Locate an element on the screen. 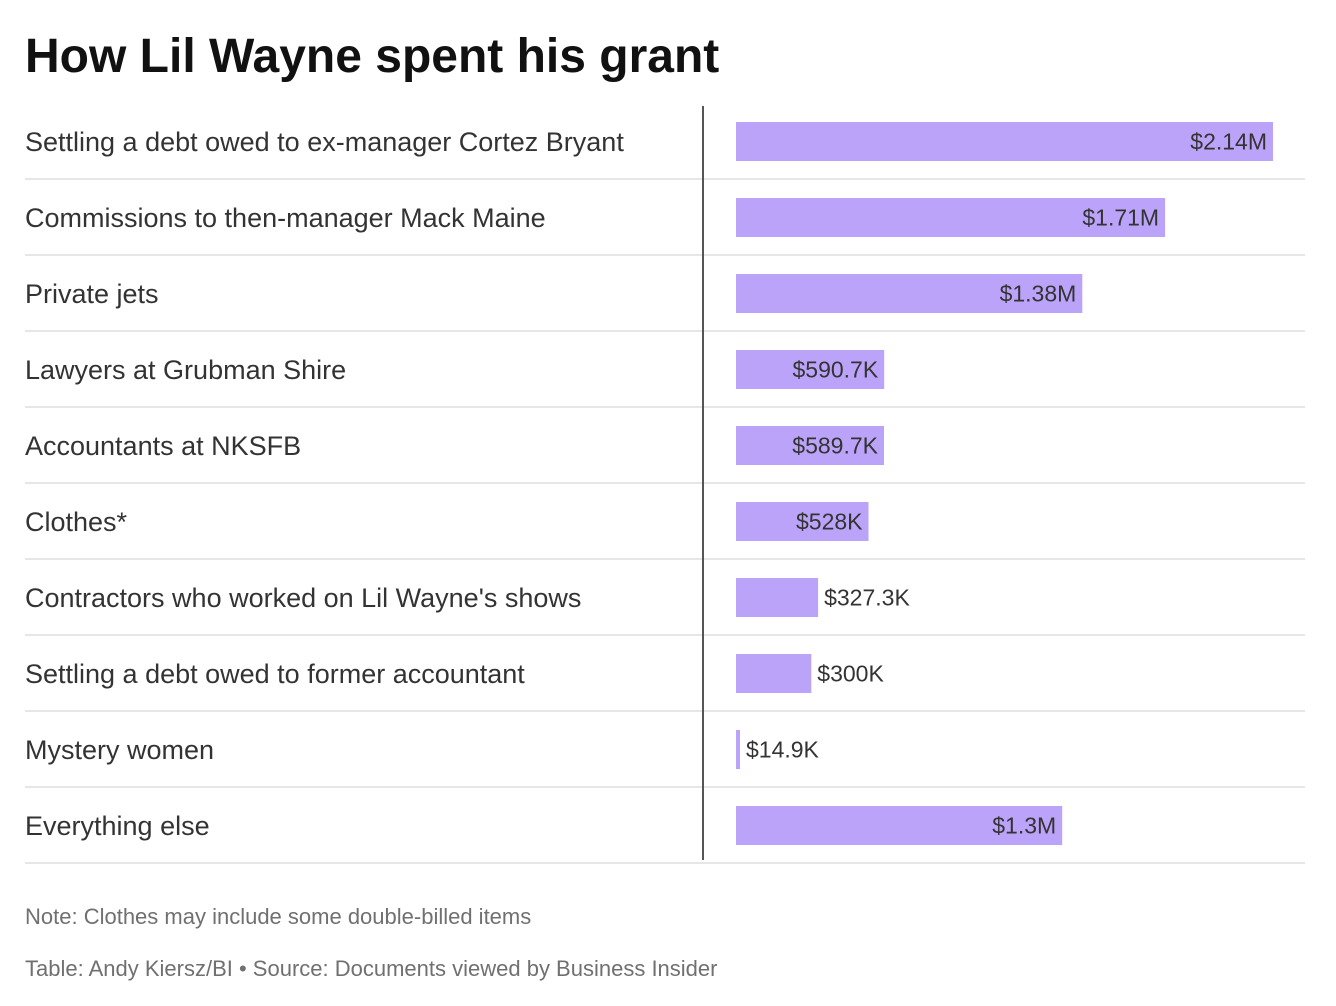 The image size is (1336, 1006). table-row: Everything else $1.3M is located at coordinates (665, 826).